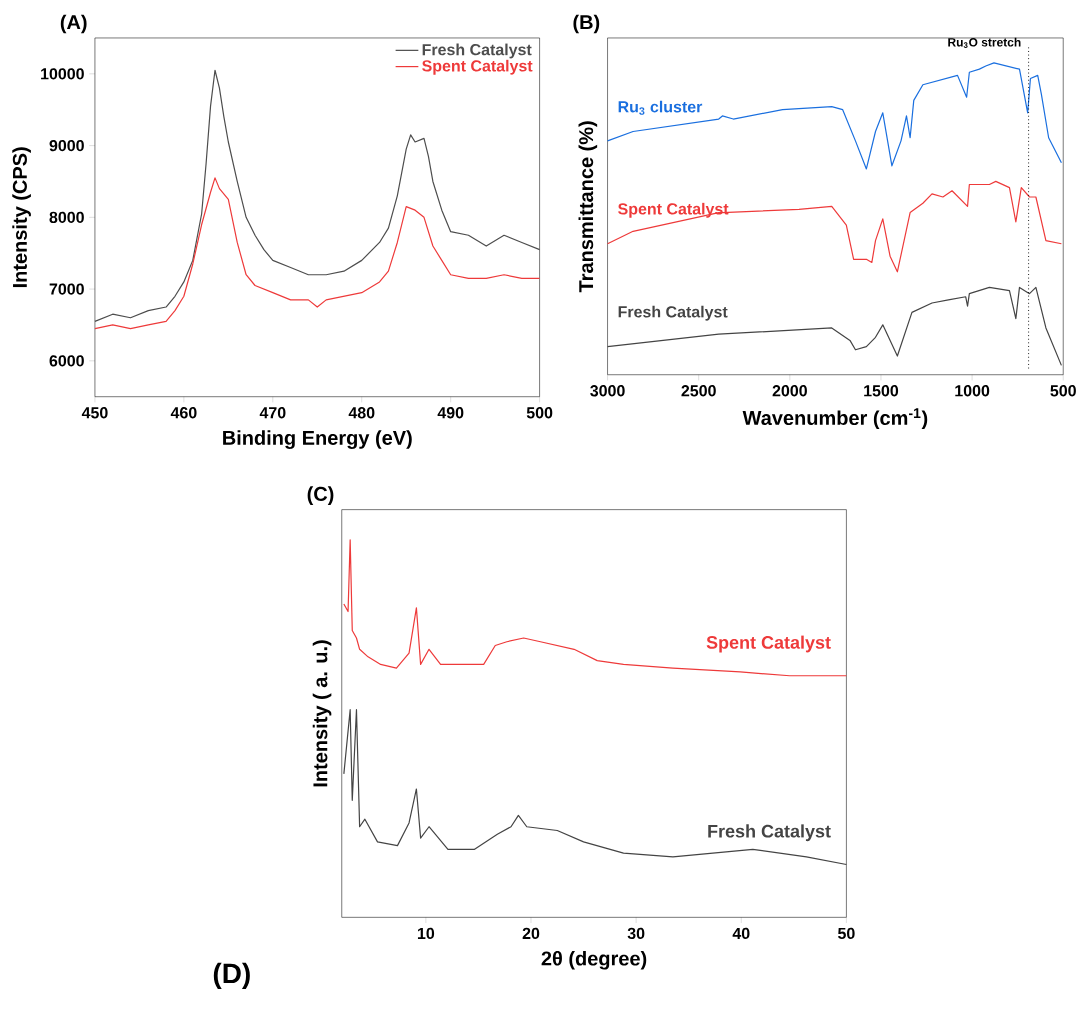  I want to click on chart-title: (C), so click(320, 495).